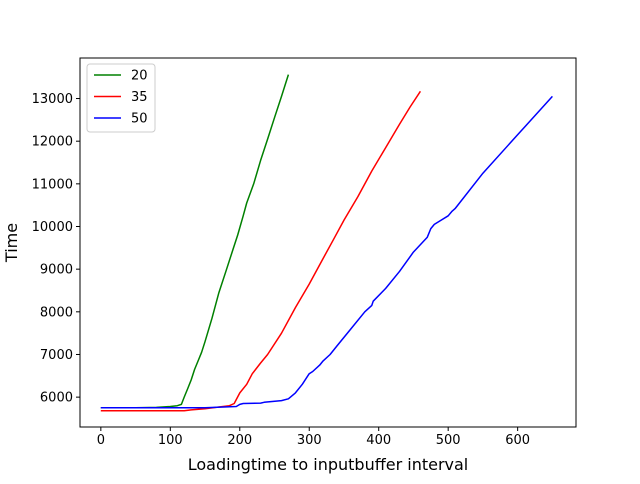  Describe the element at coordinates (11, 243) in the screenshot. I see `y-axis-label: Time` at that location.